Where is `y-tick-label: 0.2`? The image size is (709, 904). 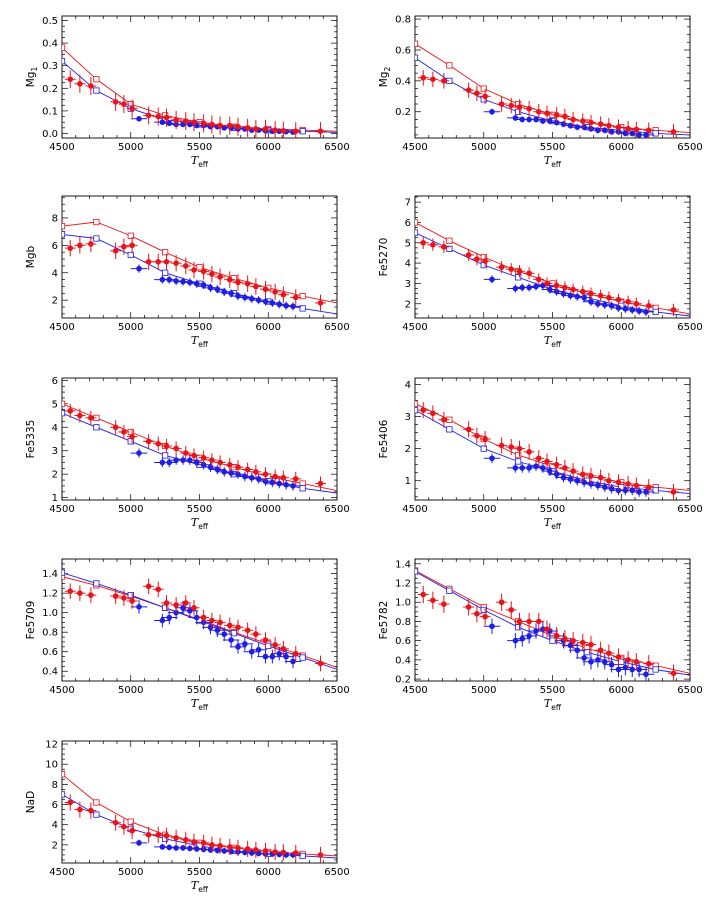
y-tick-label: 0.2 is located at coordinates (403, 680).